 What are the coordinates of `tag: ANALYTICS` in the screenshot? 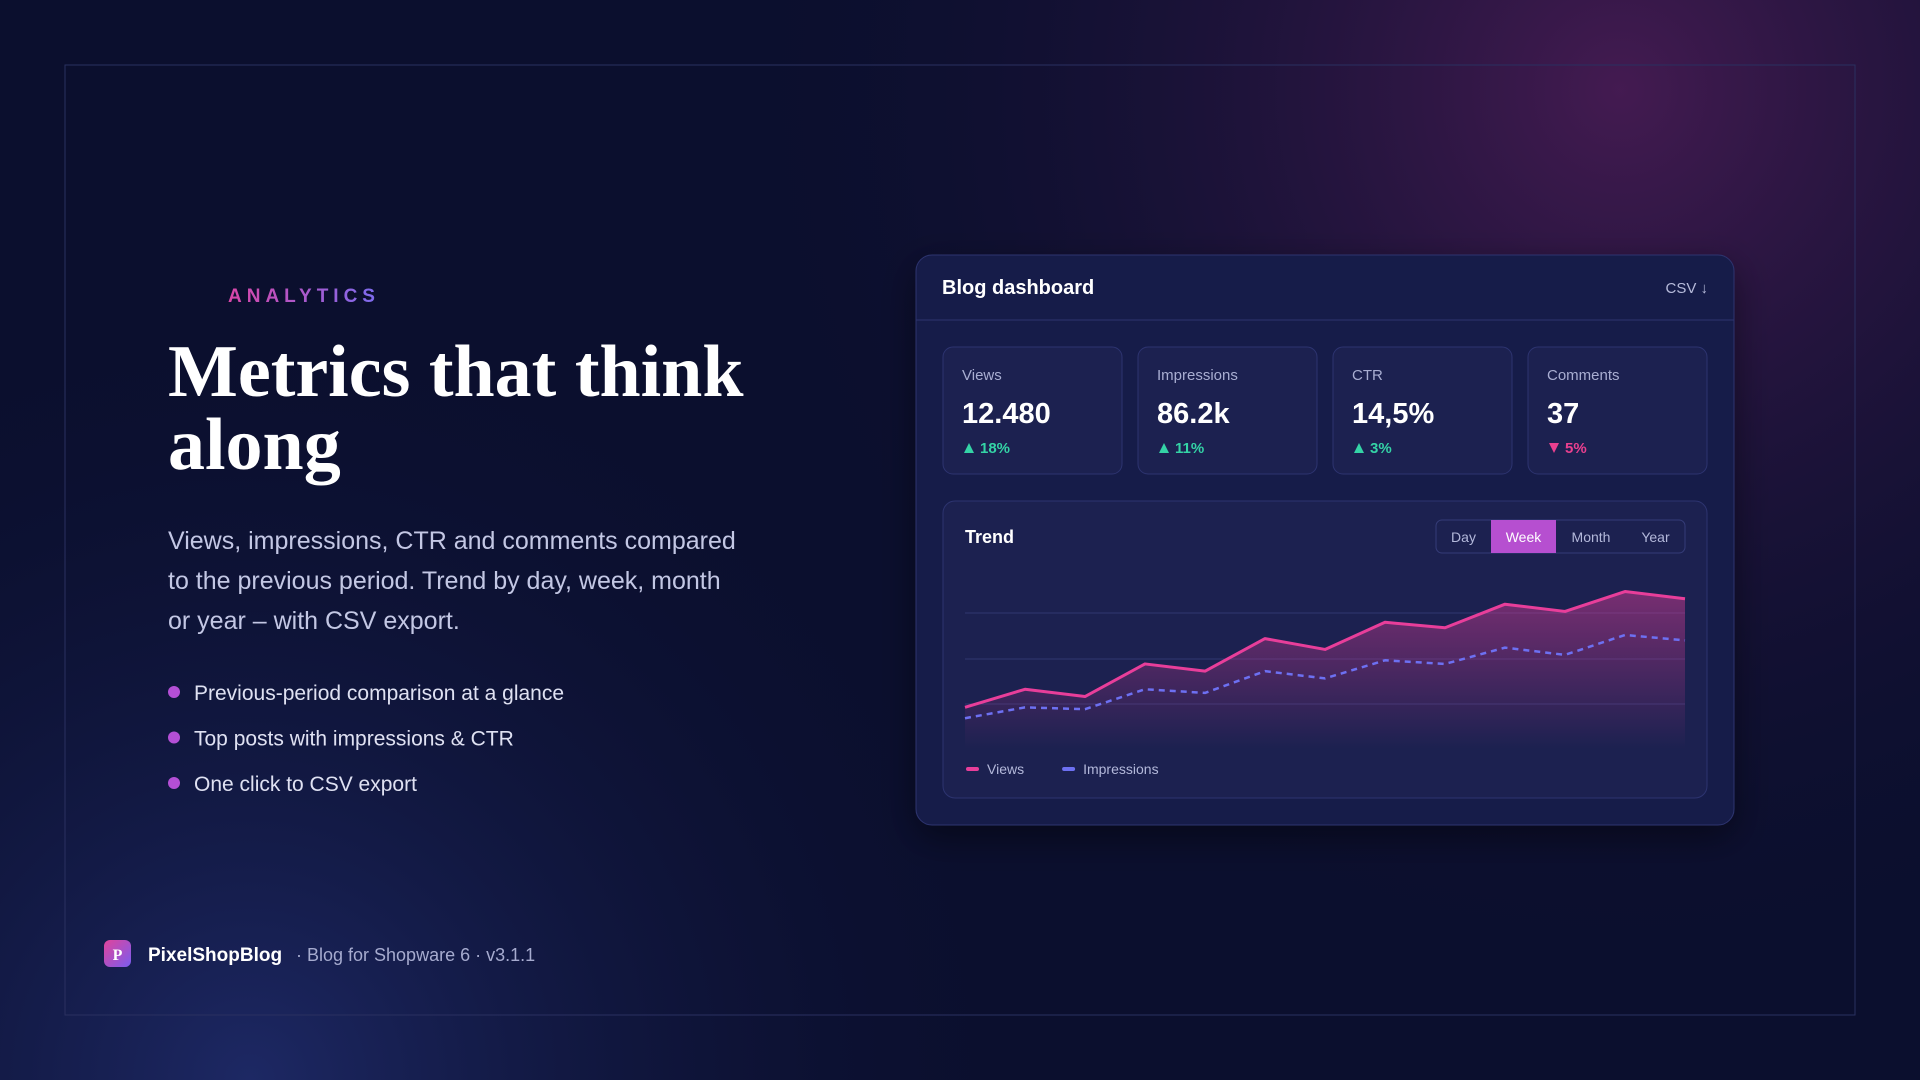 It's located at (304, 296).